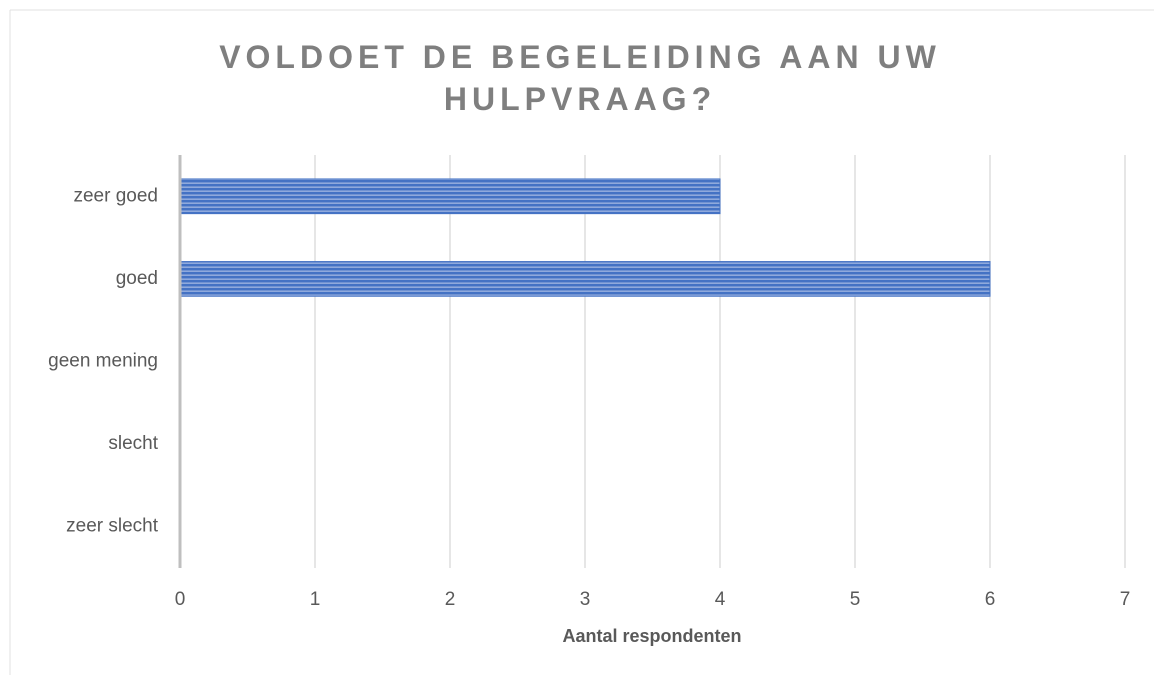 The width and height of the screenshot is (1154, 675). I want to click on x-tick-label: 5, so click(855, 599).